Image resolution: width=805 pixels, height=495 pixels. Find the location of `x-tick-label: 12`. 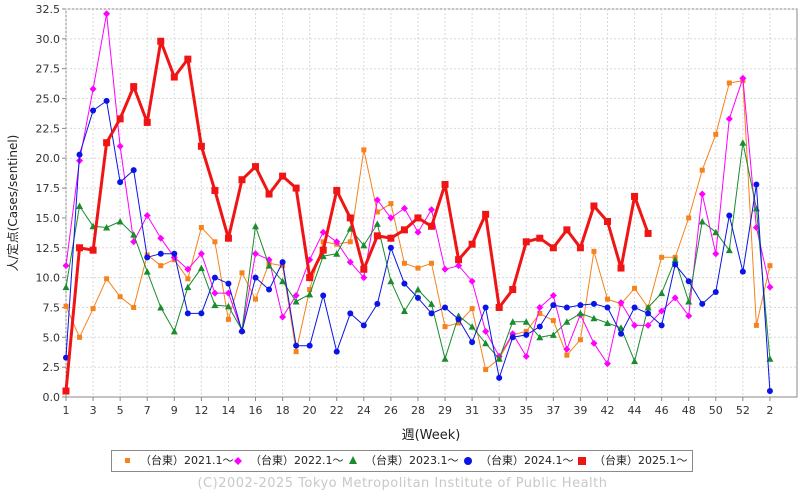

x-tick-label: 12 is located at coordinates (201, 410).